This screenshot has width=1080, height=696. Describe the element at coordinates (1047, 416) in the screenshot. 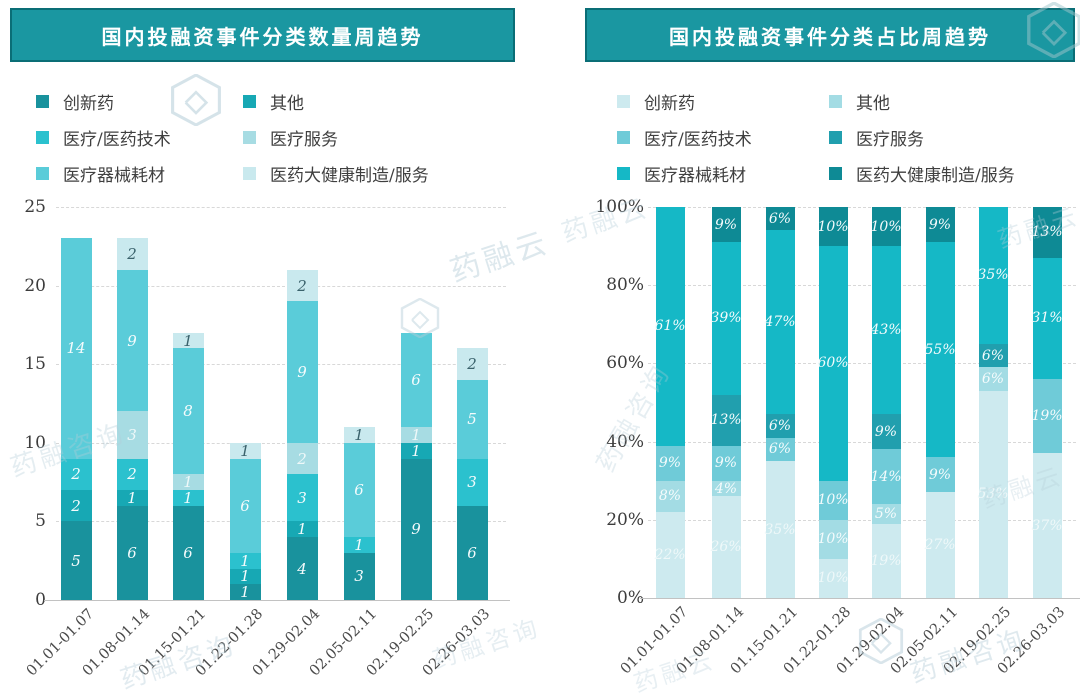

I see `bar-segment: 19%` at that location.